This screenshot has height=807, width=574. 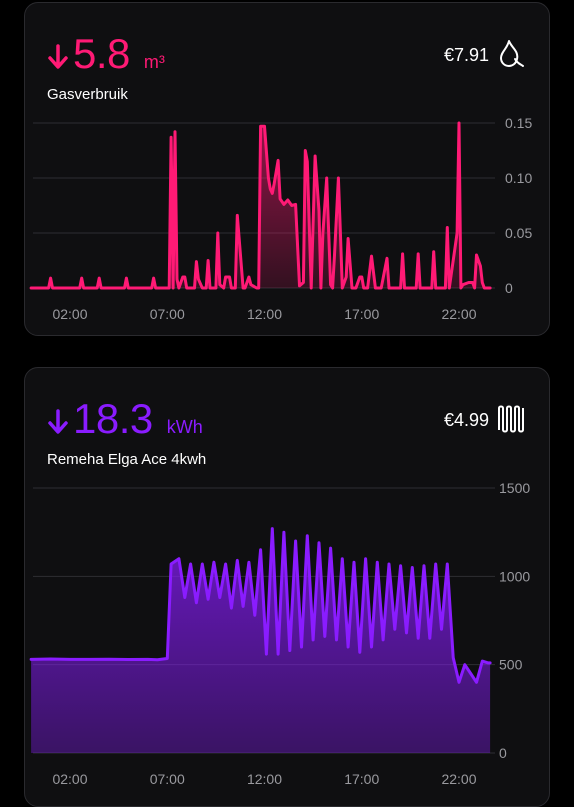 I want to click on y-tick-label: 1500, so click(x=514, y=488).